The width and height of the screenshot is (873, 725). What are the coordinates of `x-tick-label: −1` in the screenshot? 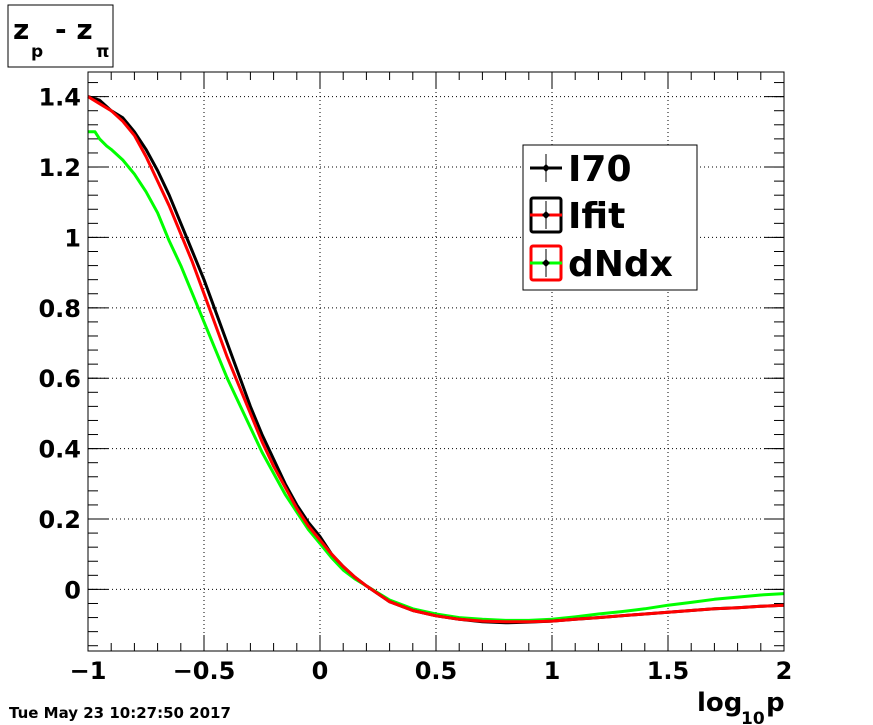 It's located at (88, 671).